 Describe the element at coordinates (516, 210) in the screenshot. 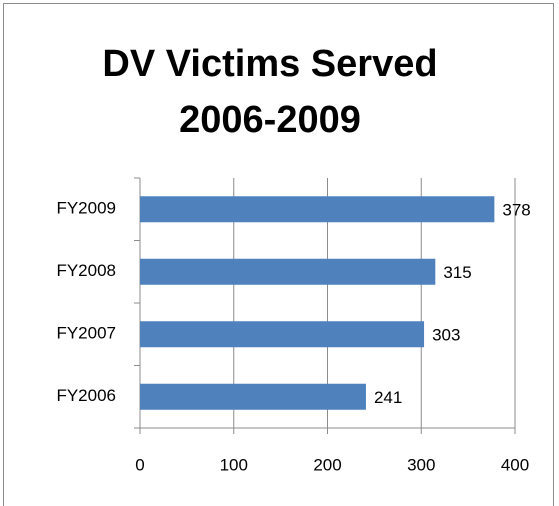

I see `data-label: 378` at that location.